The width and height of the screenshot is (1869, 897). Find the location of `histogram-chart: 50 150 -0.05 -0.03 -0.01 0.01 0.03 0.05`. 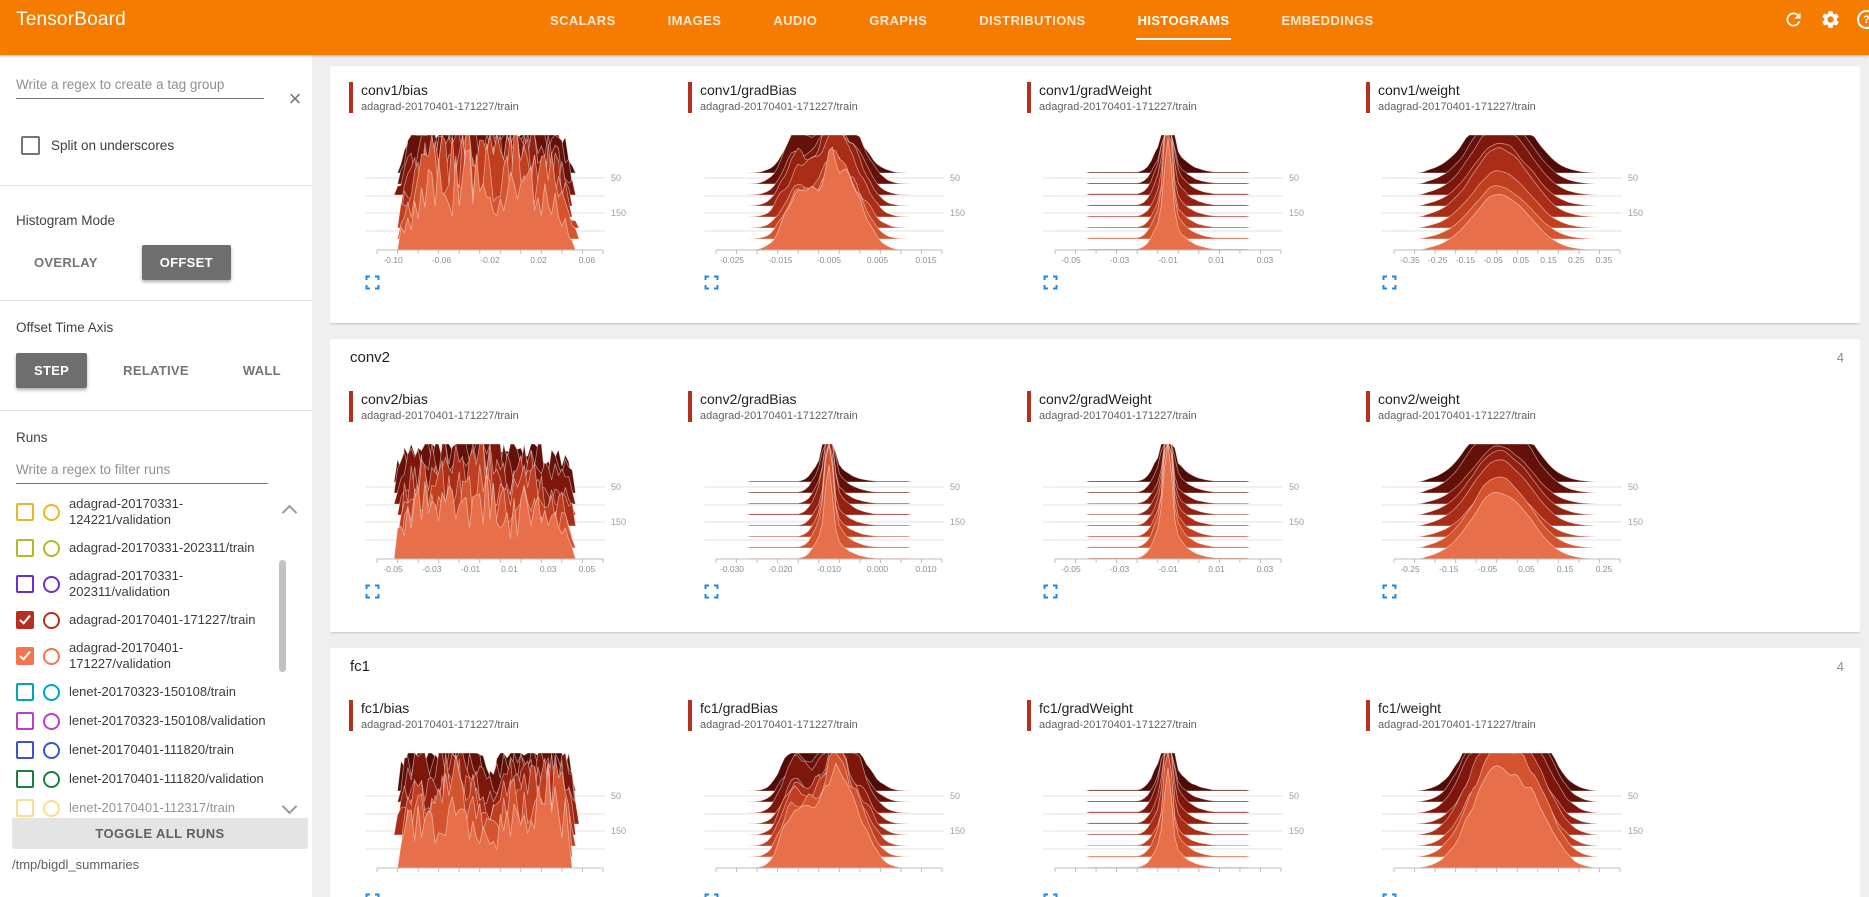

histogram-chart: 50 150 -0.05 -0.03 -0.01 0.01 0.03 0.05 is located at coordinates (513, 507).